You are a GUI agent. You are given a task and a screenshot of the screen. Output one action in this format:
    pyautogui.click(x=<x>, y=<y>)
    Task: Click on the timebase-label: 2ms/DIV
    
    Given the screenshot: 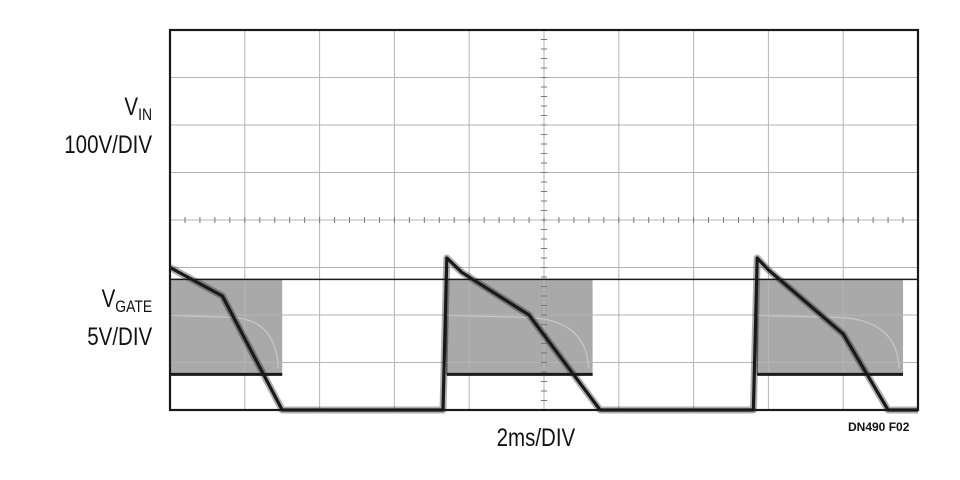 What is the action you would take?
    pyautogui.click(x=536, y=438)
    